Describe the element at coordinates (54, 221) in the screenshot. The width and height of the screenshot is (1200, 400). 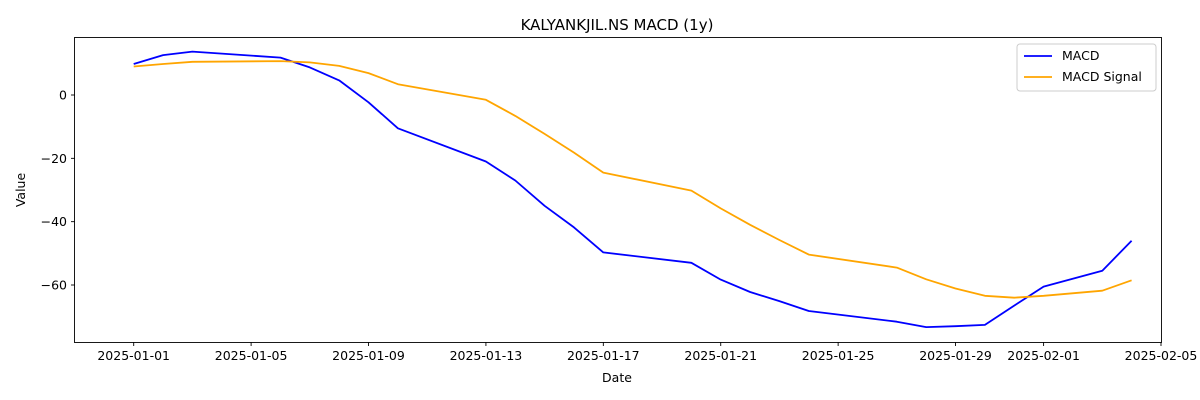
I see `y-tick-label: −40` at that location.